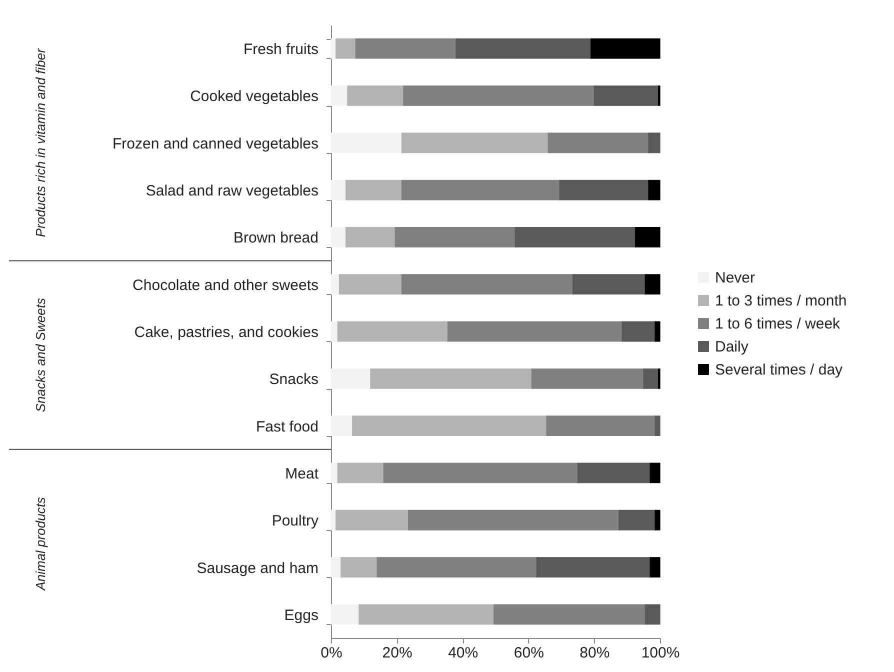  I want to click on y-tick-label: Cake, pastries, and cookies, so click(226, 332).